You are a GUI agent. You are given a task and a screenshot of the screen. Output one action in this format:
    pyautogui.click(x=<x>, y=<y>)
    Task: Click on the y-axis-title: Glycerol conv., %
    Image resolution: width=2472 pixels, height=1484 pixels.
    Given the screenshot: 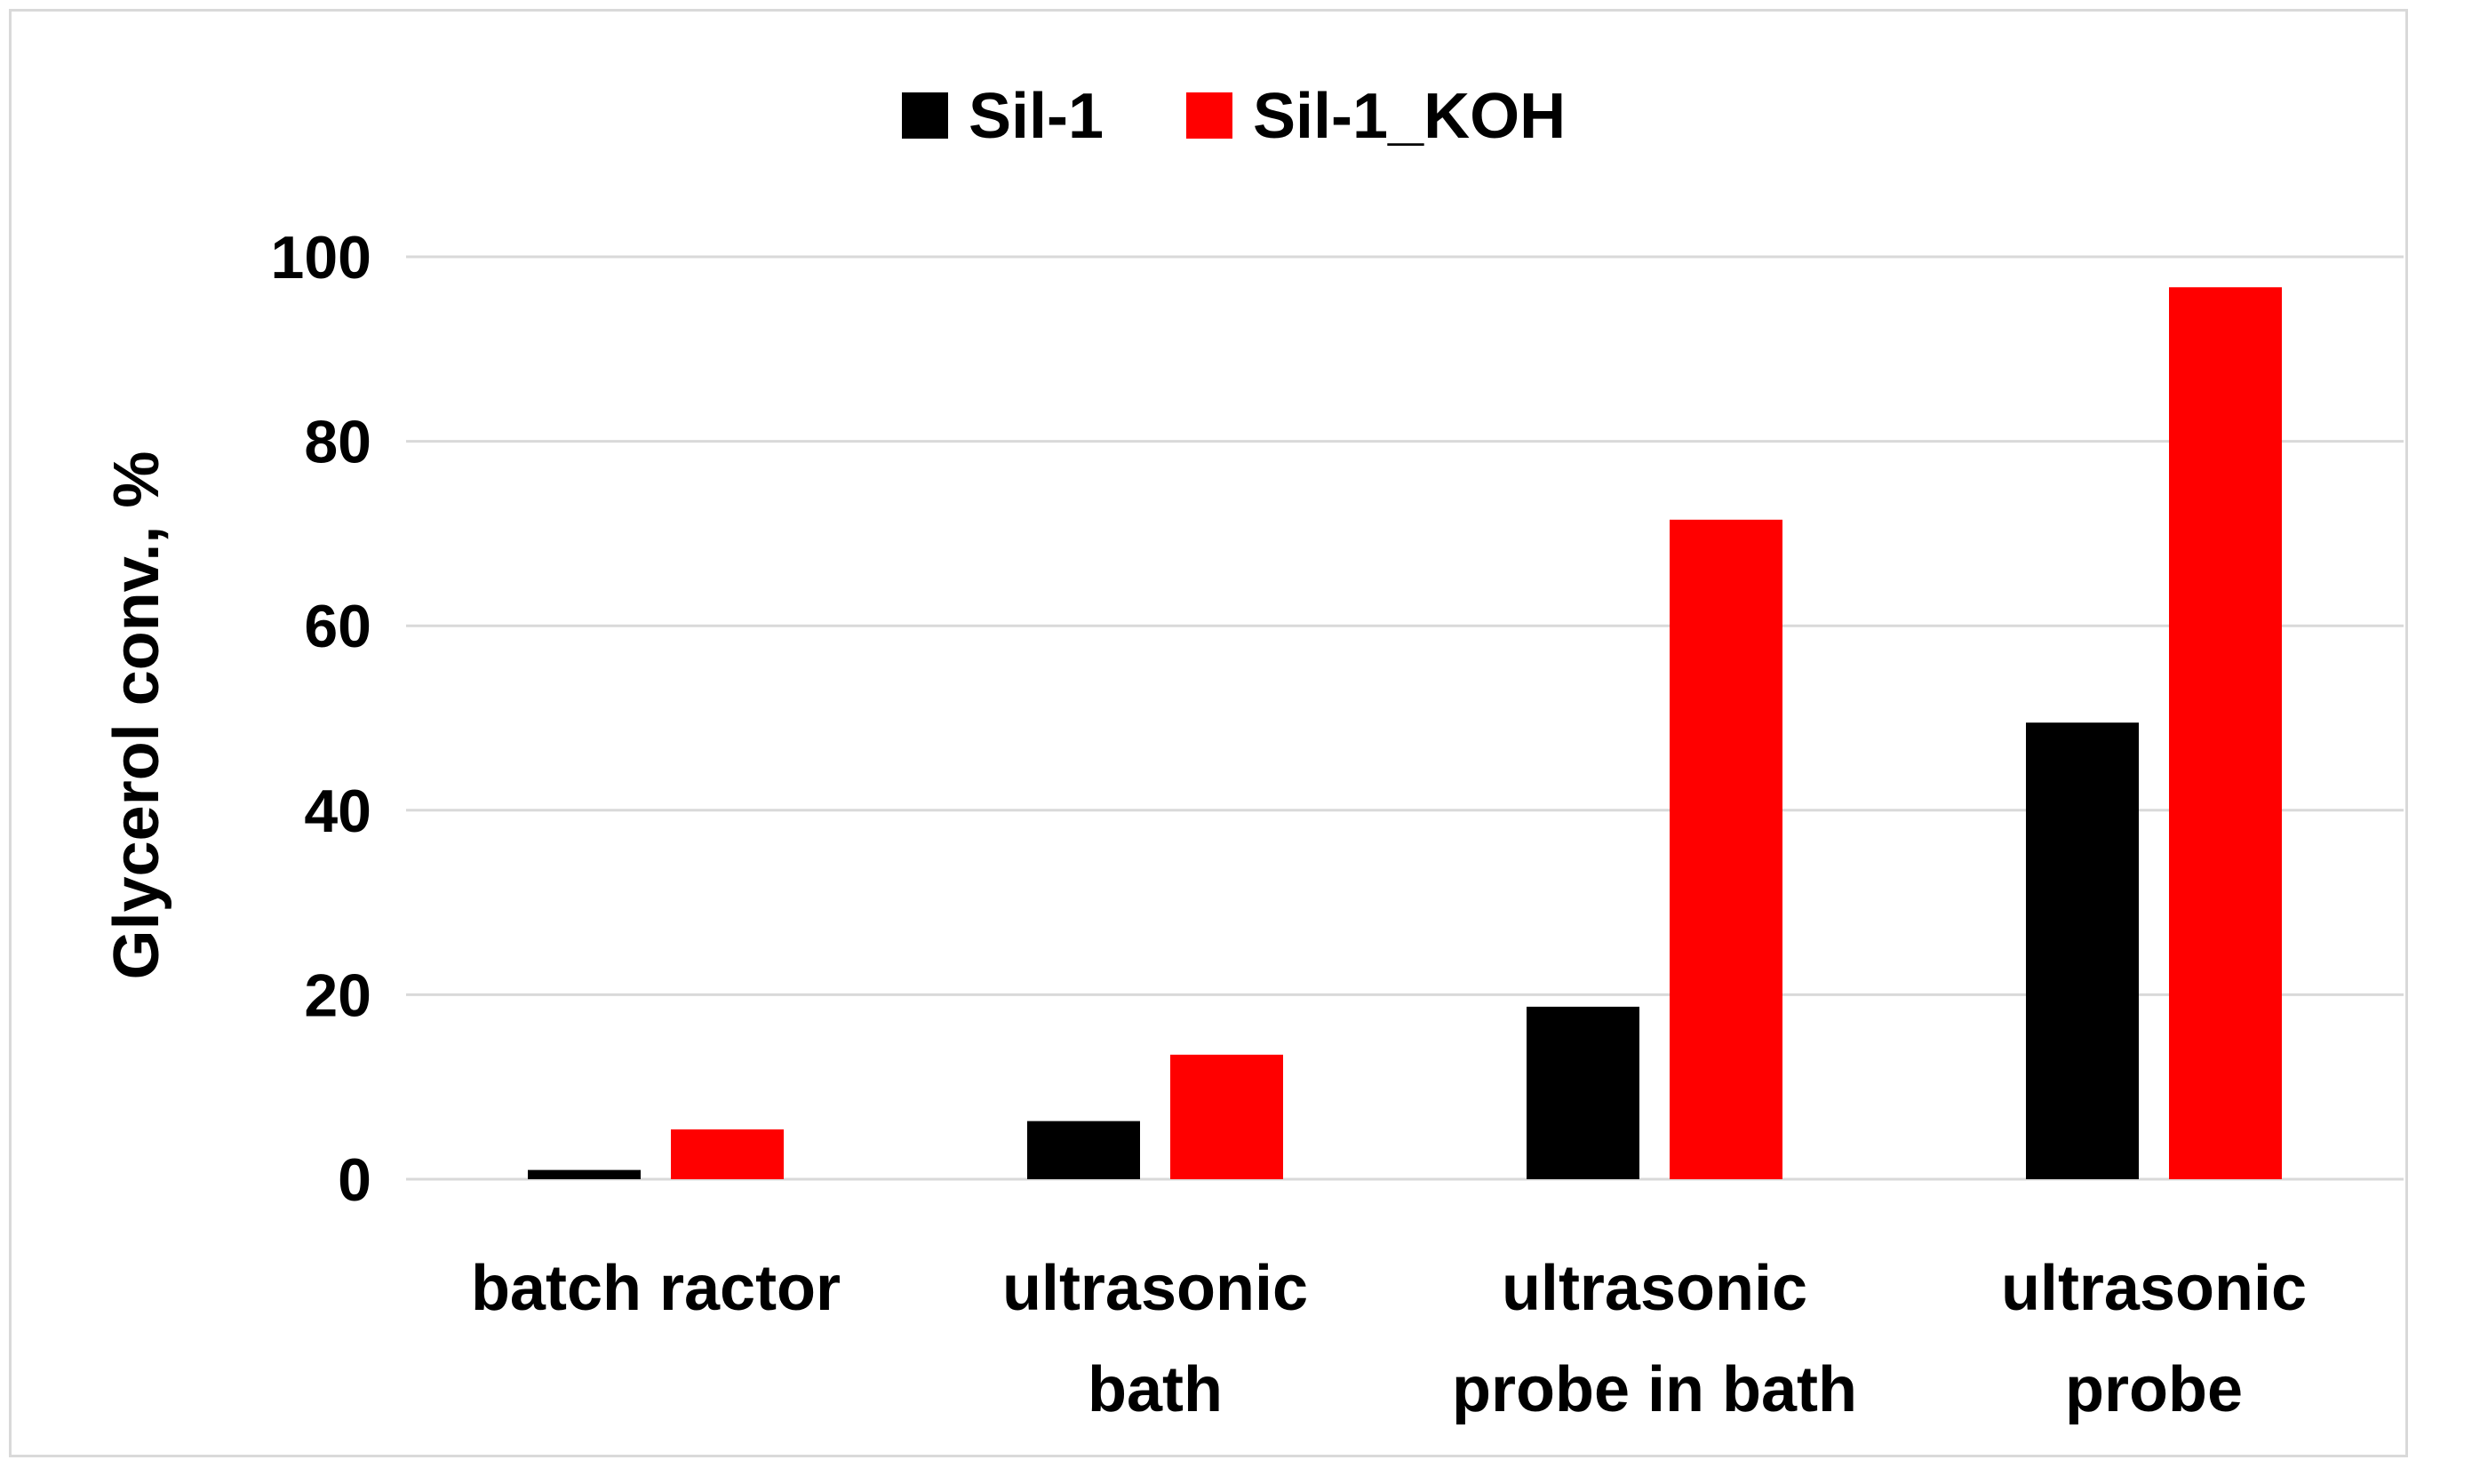 What is the action you would take?
    pyautogui.click(x=136, y=716)
    